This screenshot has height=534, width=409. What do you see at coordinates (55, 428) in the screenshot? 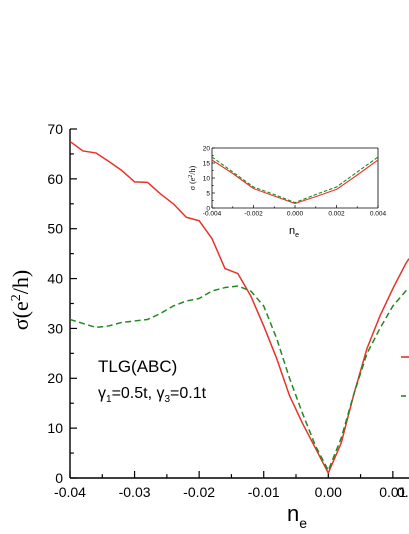
I see `main-y-tick-label: 10` at bounding box center [55, 428].